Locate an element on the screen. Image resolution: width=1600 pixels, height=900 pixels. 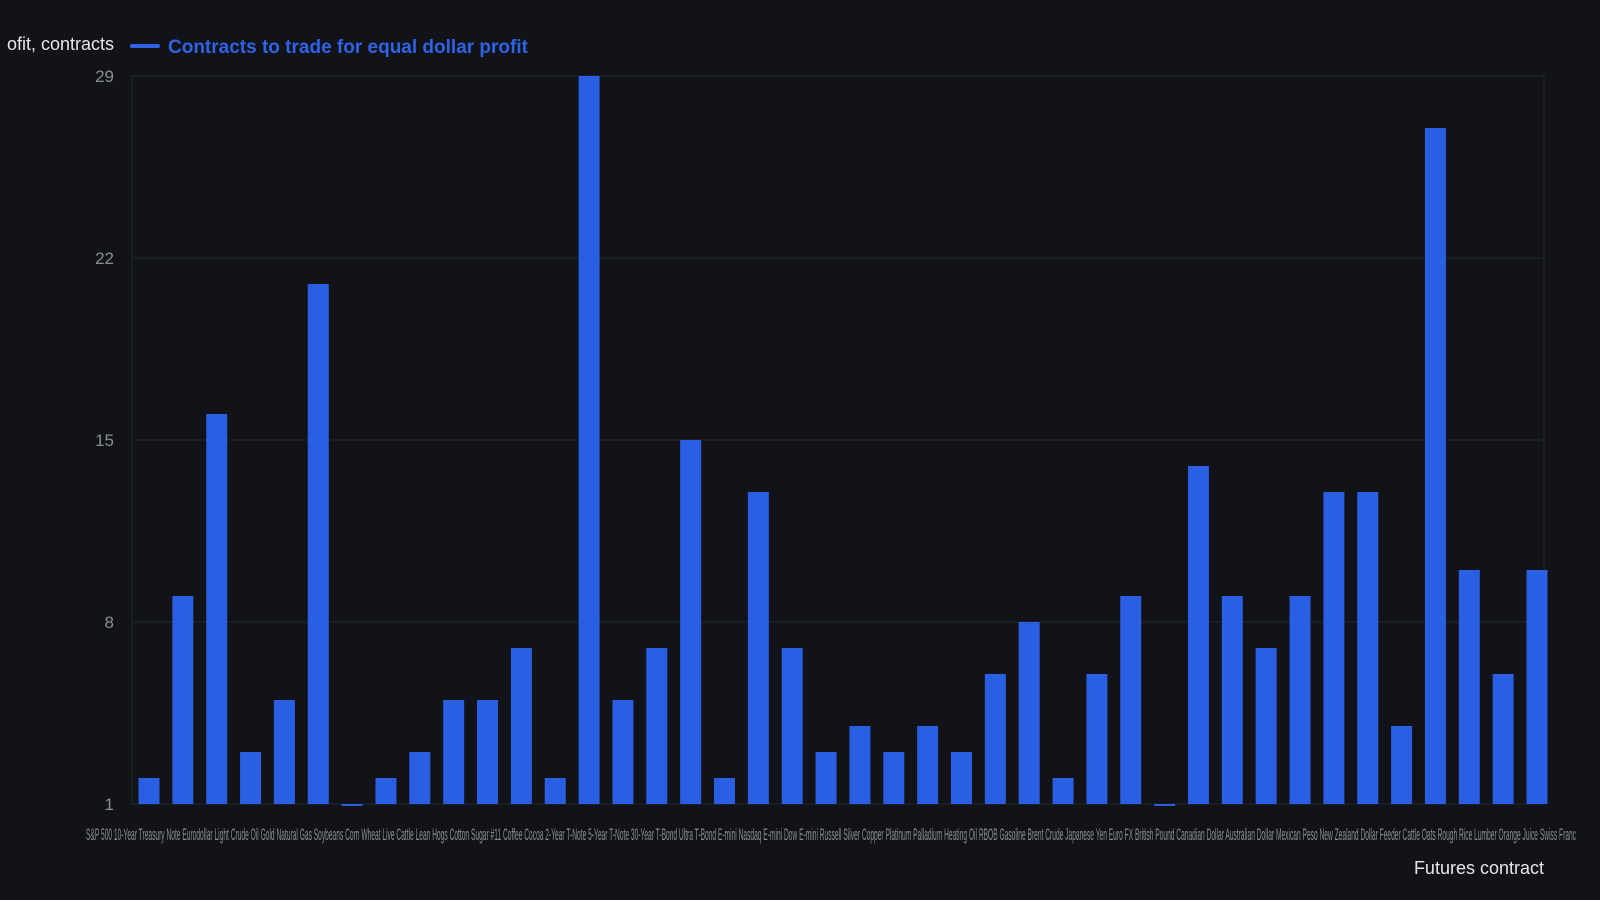
y-tick-label: 1 is located at coordinates (109, 804).